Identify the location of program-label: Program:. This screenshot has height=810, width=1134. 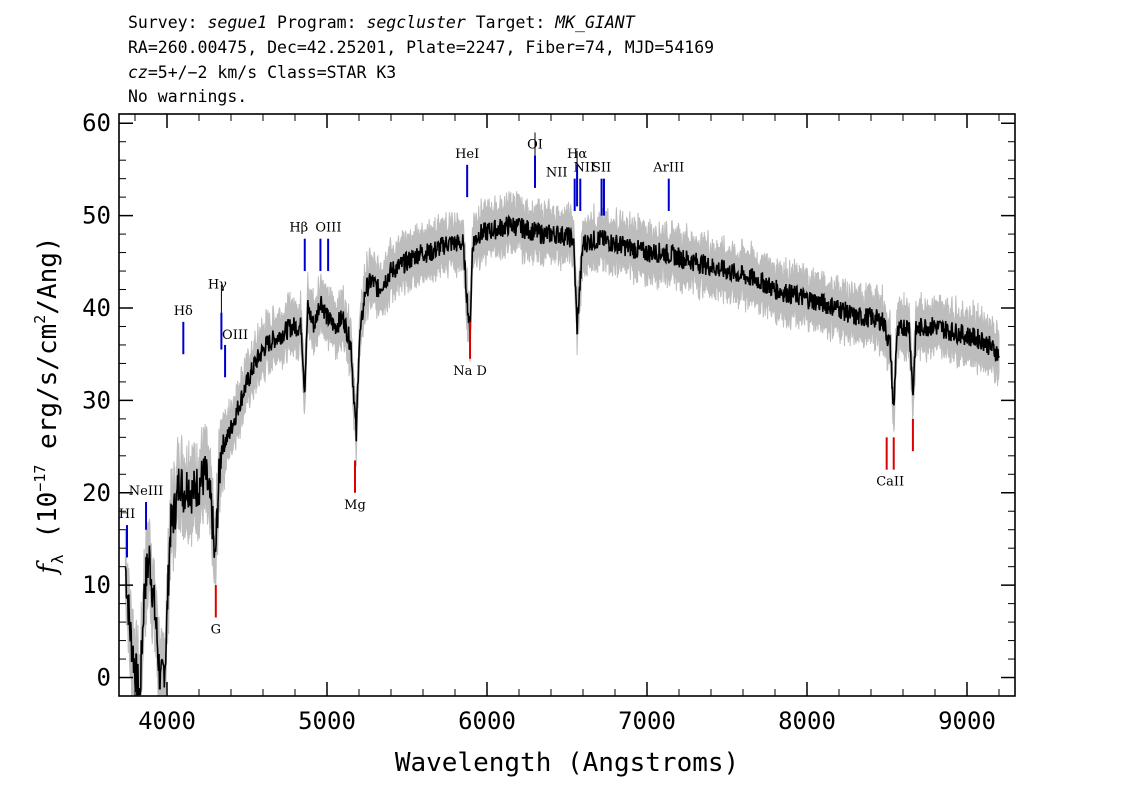
(317, 22).